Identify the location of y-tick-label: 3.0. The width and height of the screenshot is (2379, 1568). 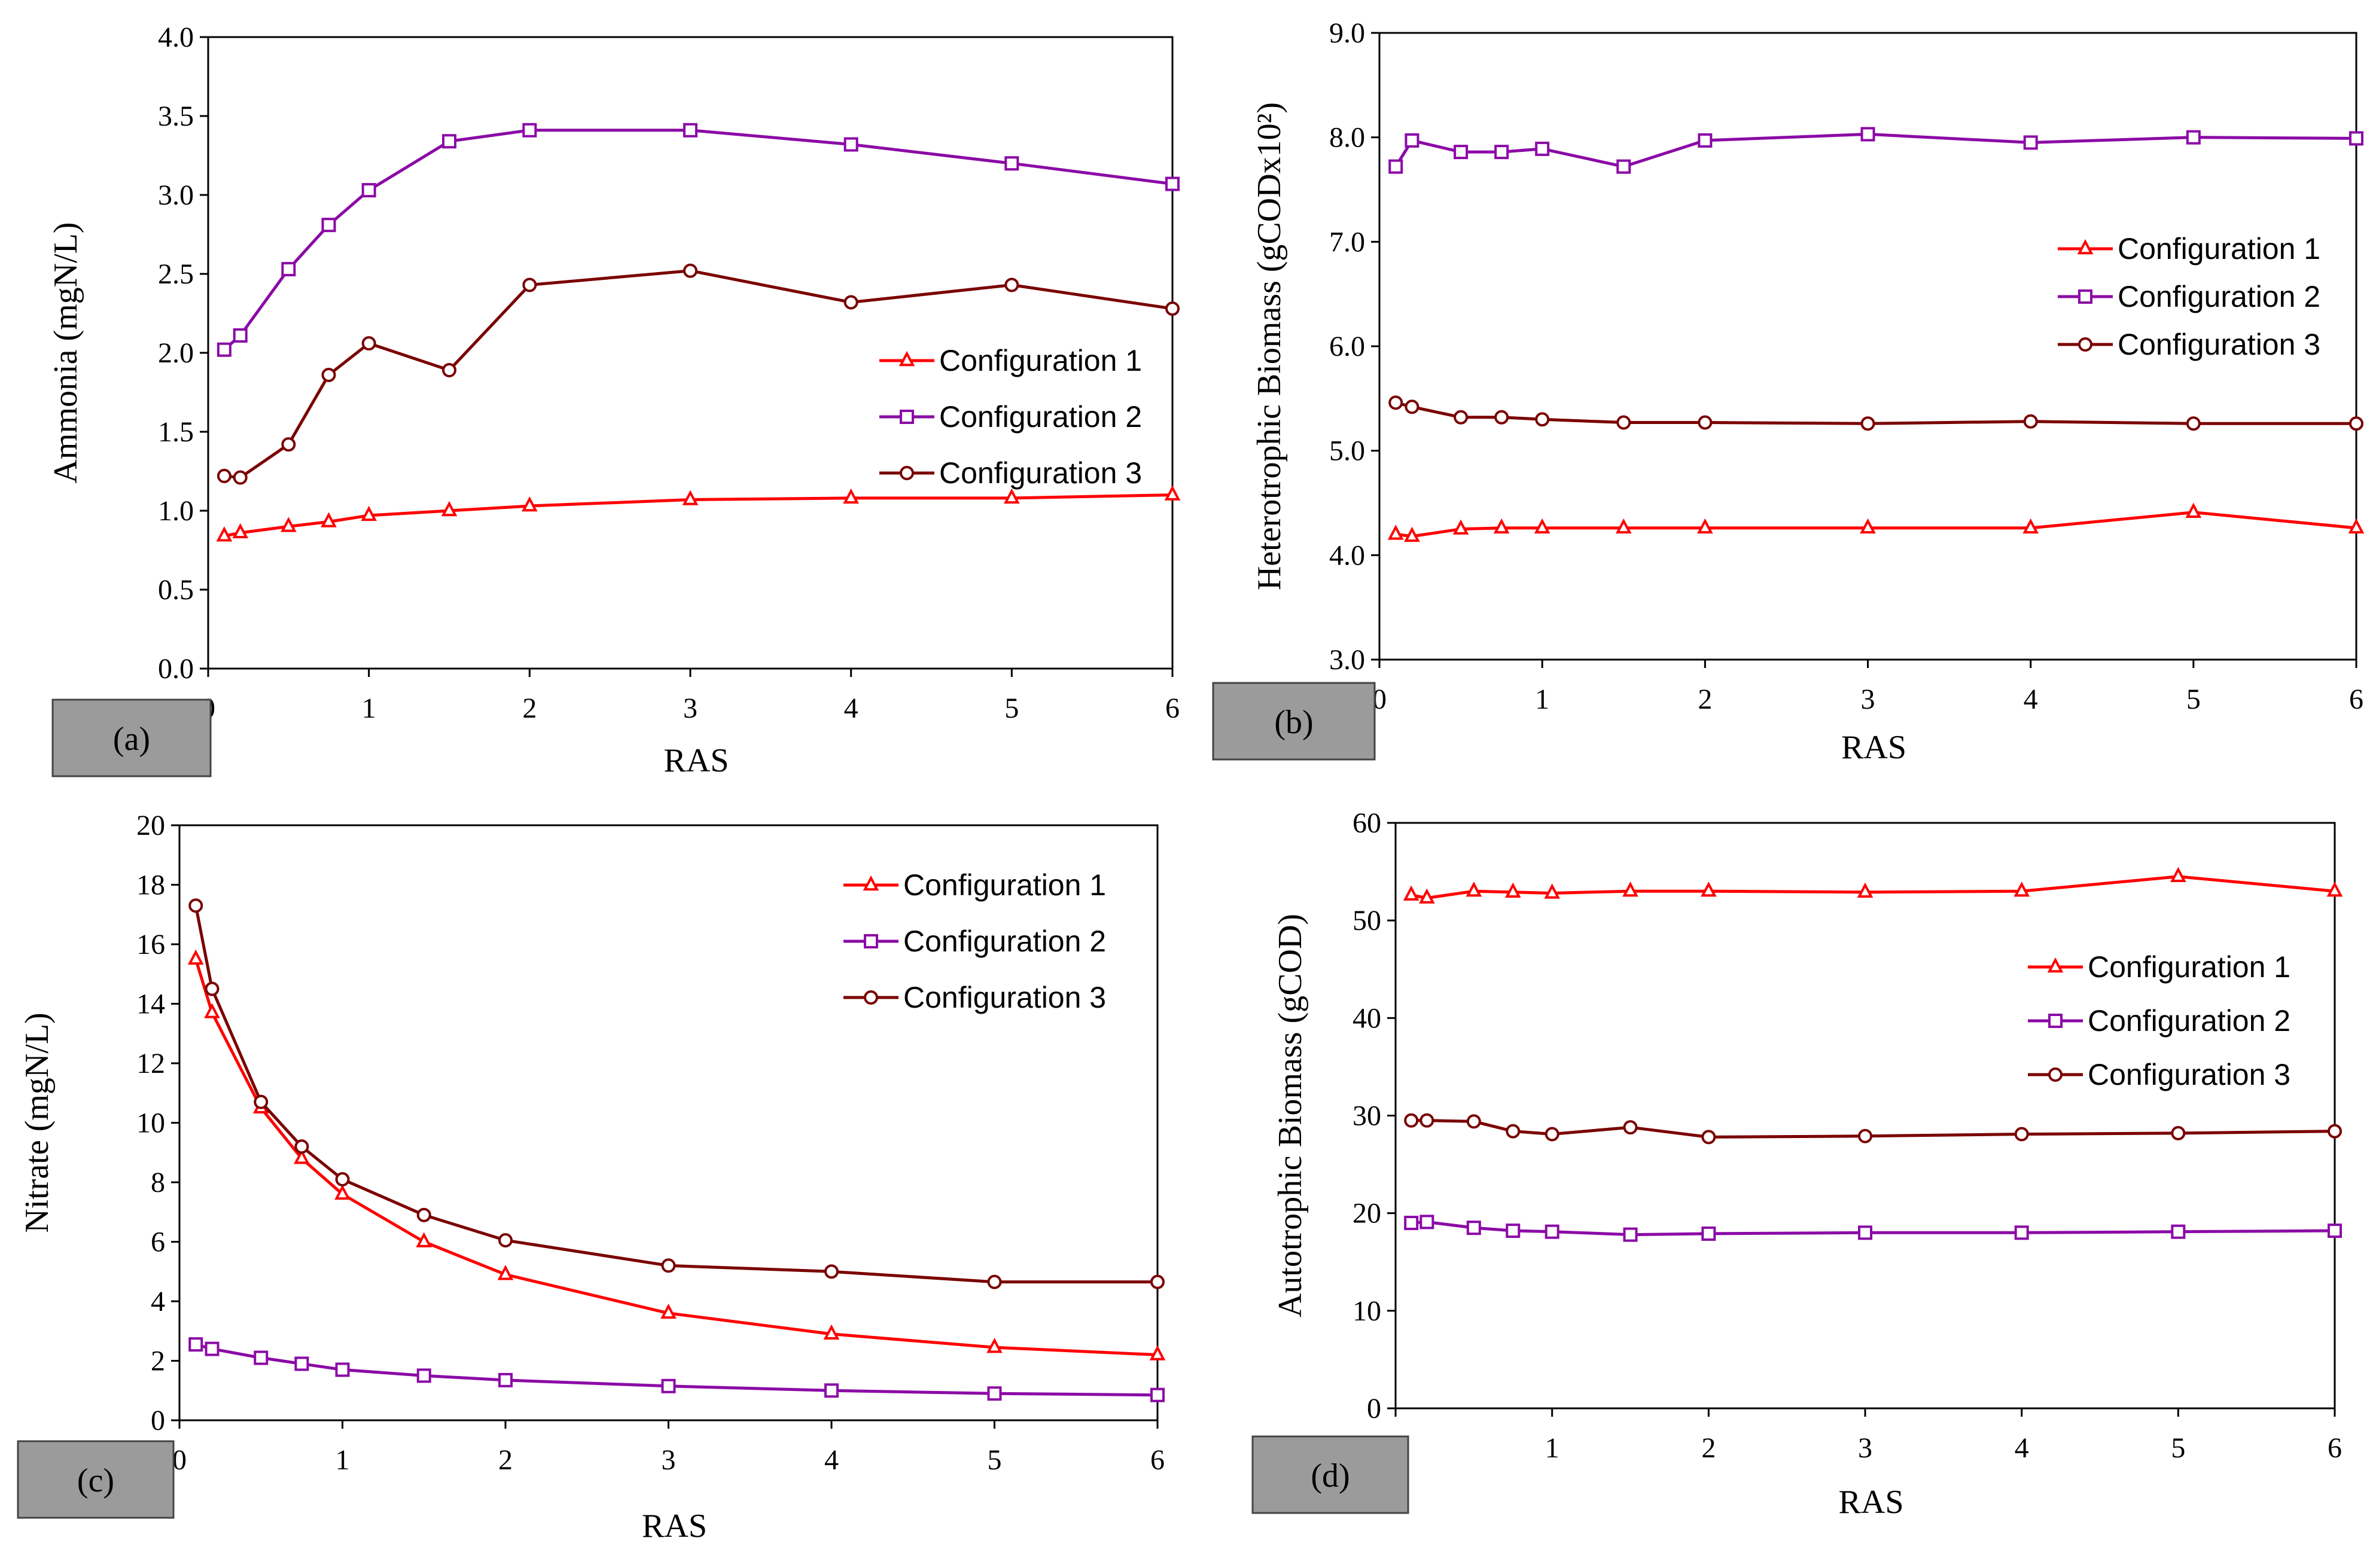
(176, 195).